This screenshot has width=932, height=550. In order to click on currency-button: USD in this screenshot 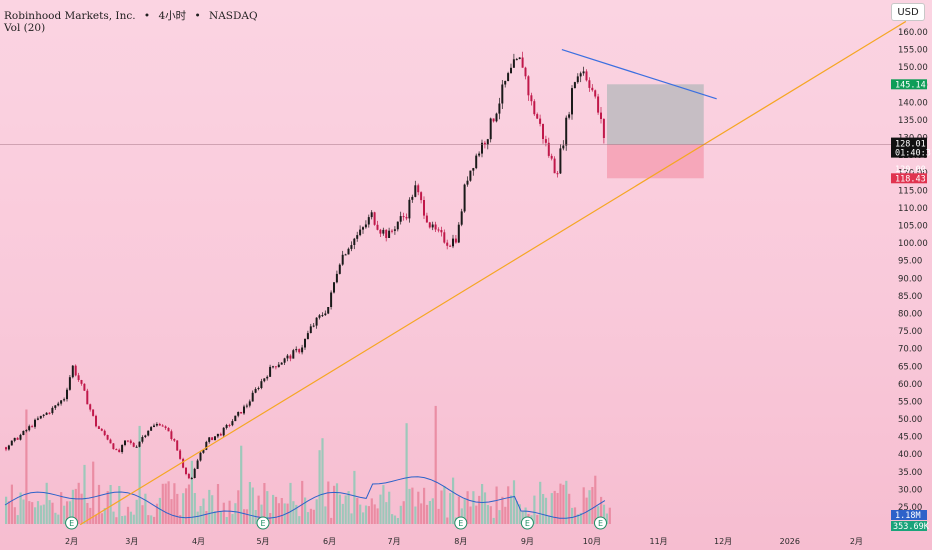, I will do `click(908, 12)`.